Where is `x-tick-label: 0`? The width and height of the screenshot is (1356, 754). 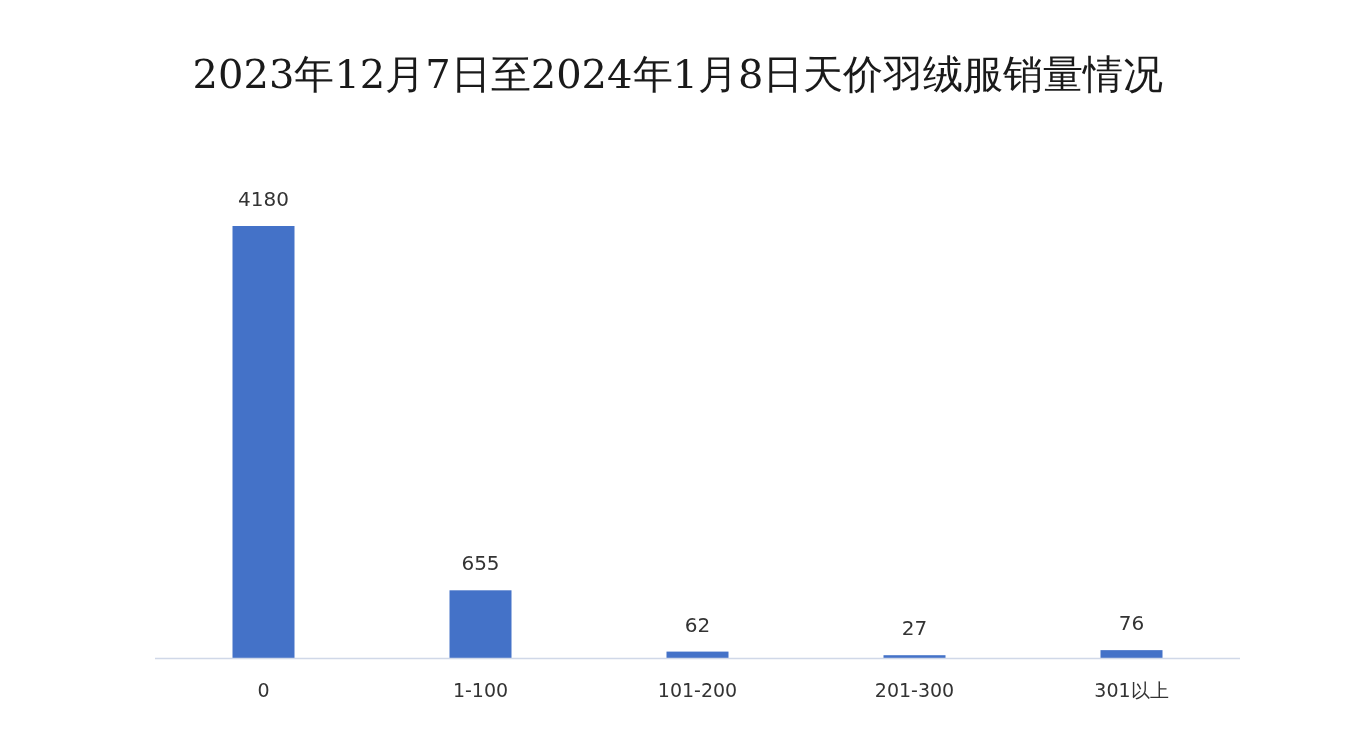
x-tick-label: 0 is located at coordinates (263, 690).